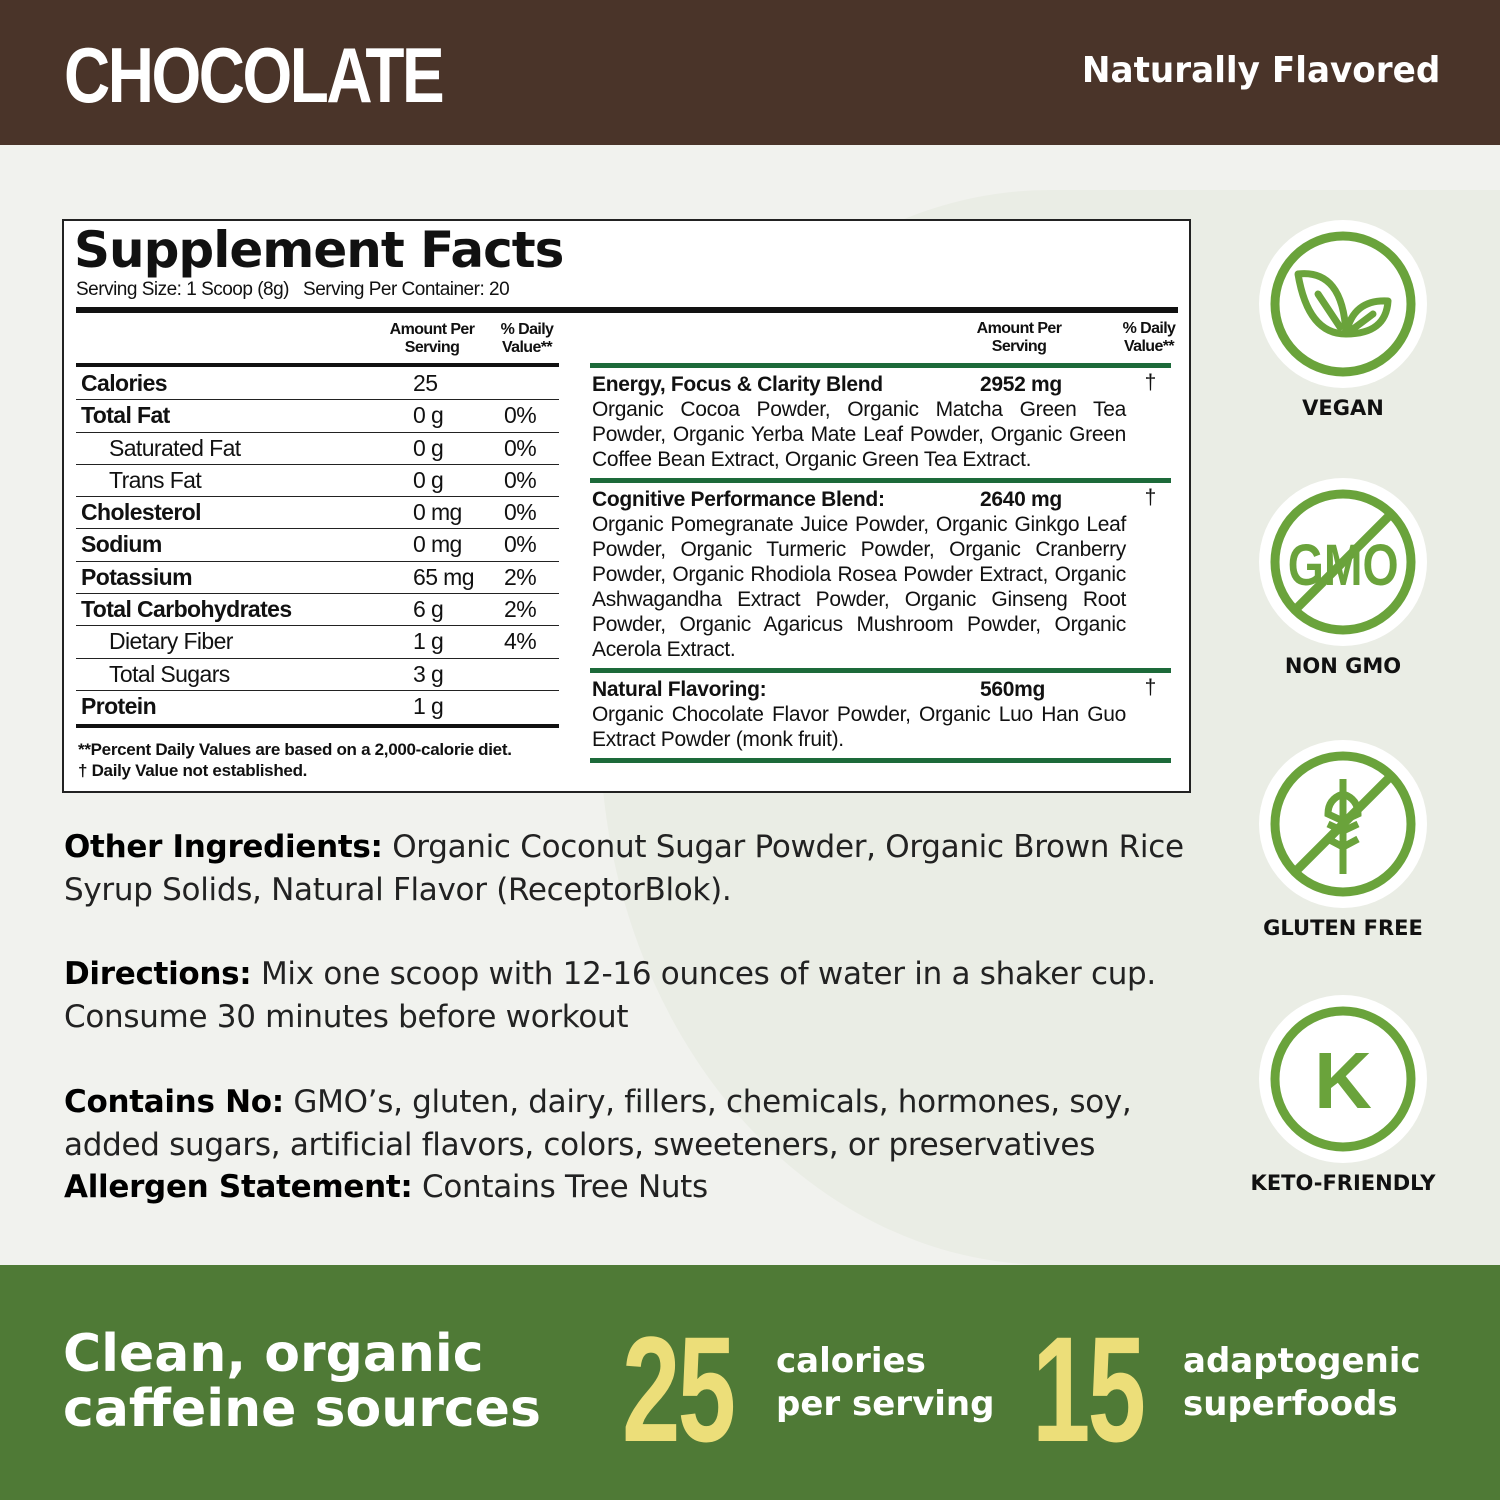 The height and width of the screenshot is (1500, 1500). What do you see at coordinates (1343, 408) in the screenshot?
I see `badge-label: VEGAN` at bounding box center [1343, 408].